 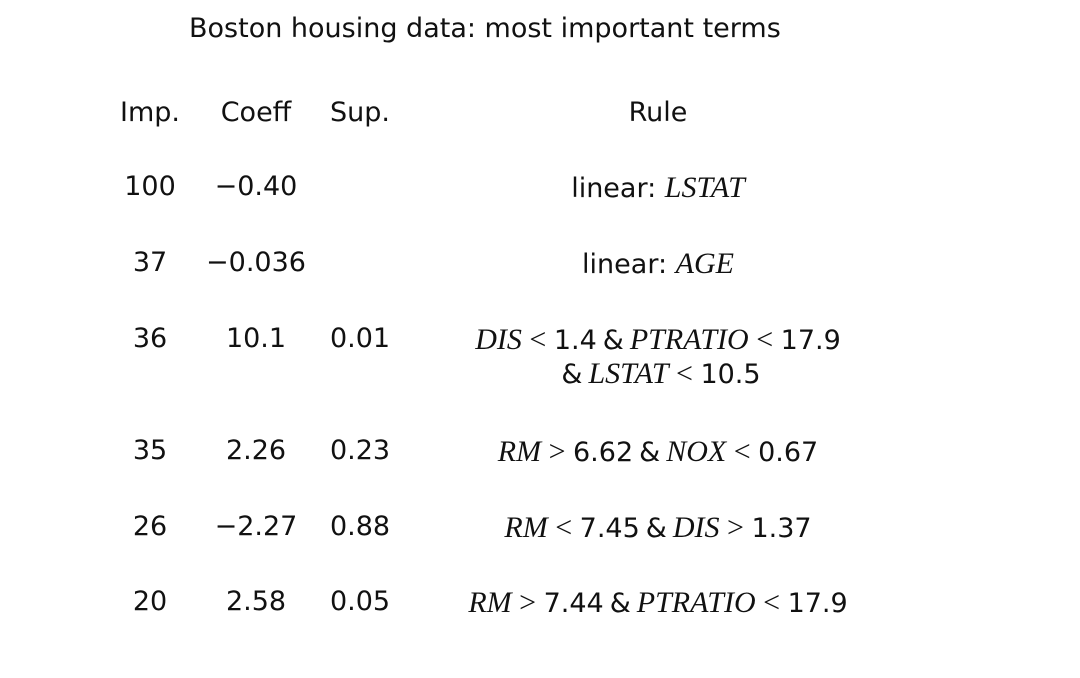 I want to click on header-imp: Imp., so click(x=150, y=112).